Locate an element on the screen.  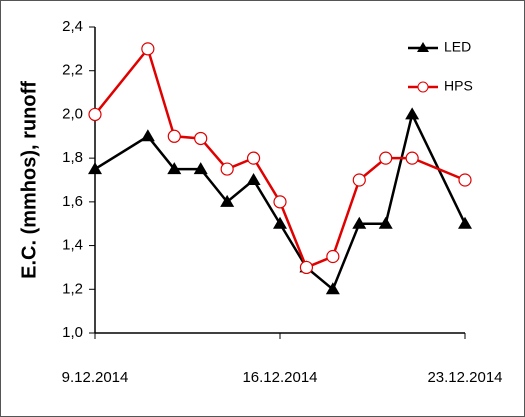
y-tick-label: 1,2 is located at coordinates (72, 288).